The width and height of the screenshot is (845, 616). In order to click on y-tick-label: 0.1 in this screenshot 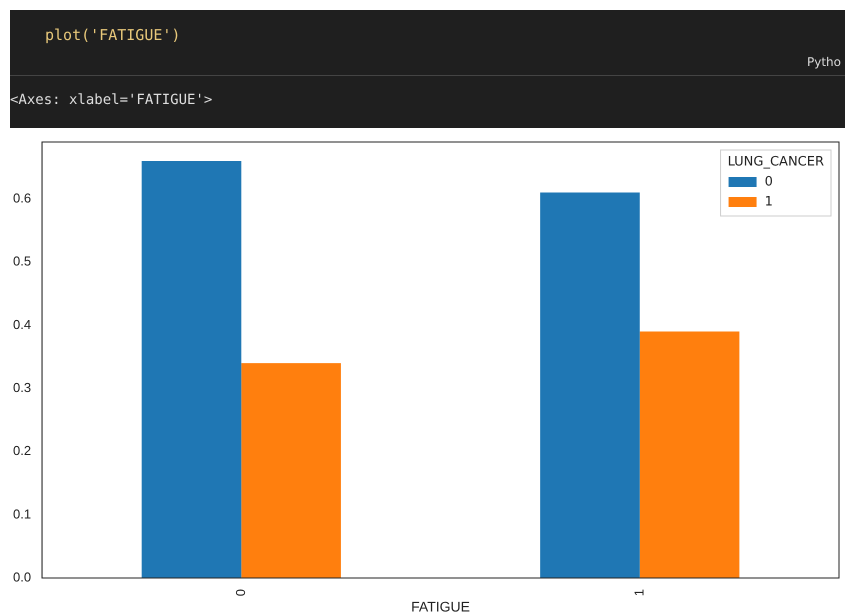, I will do `click(22, 514)`.